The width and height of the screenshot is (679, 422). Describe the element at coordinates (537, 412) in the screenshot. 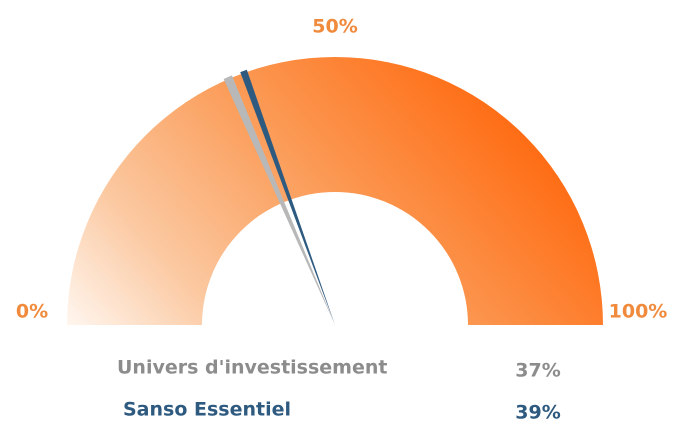

I see `value-label: 39%` at that location.